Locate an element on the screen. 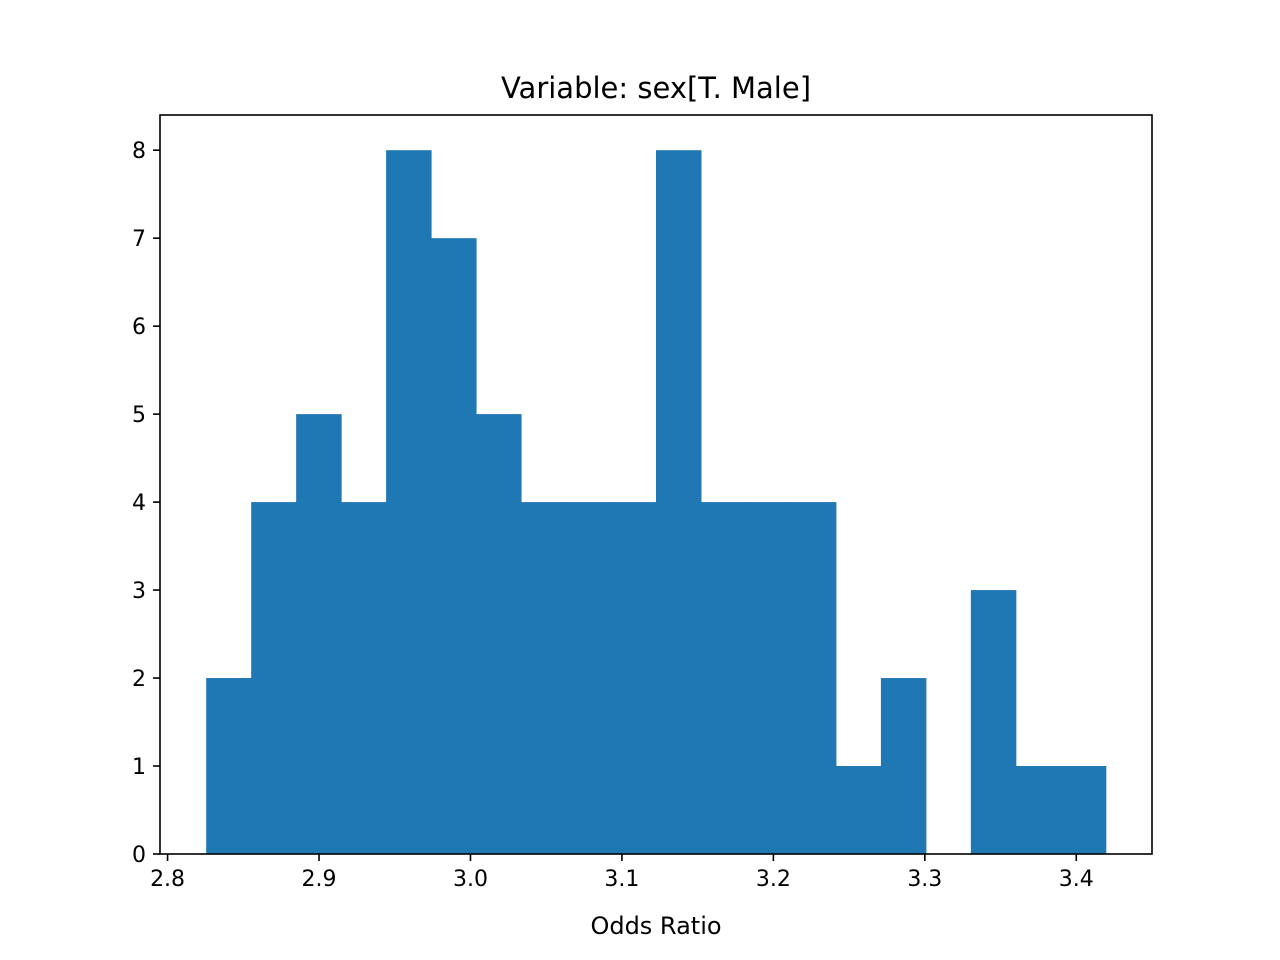 The height and width of the screenshot is (960, 1280). x-tick-label: 3.1 is located at coordinates (621, 879).